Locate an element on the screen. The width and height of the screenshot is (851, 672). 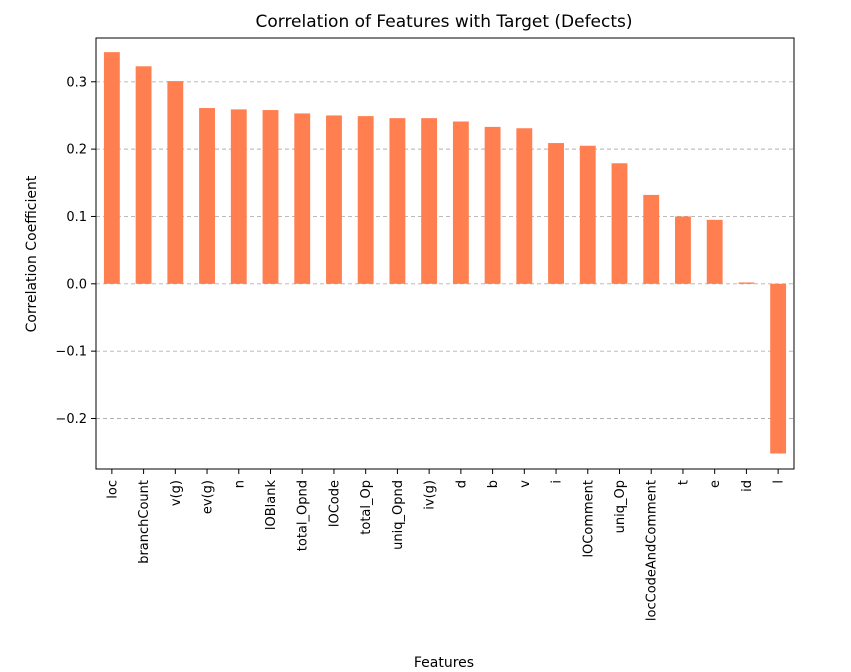
bar-uniq_Opnd is located at coordinates (397, 201).